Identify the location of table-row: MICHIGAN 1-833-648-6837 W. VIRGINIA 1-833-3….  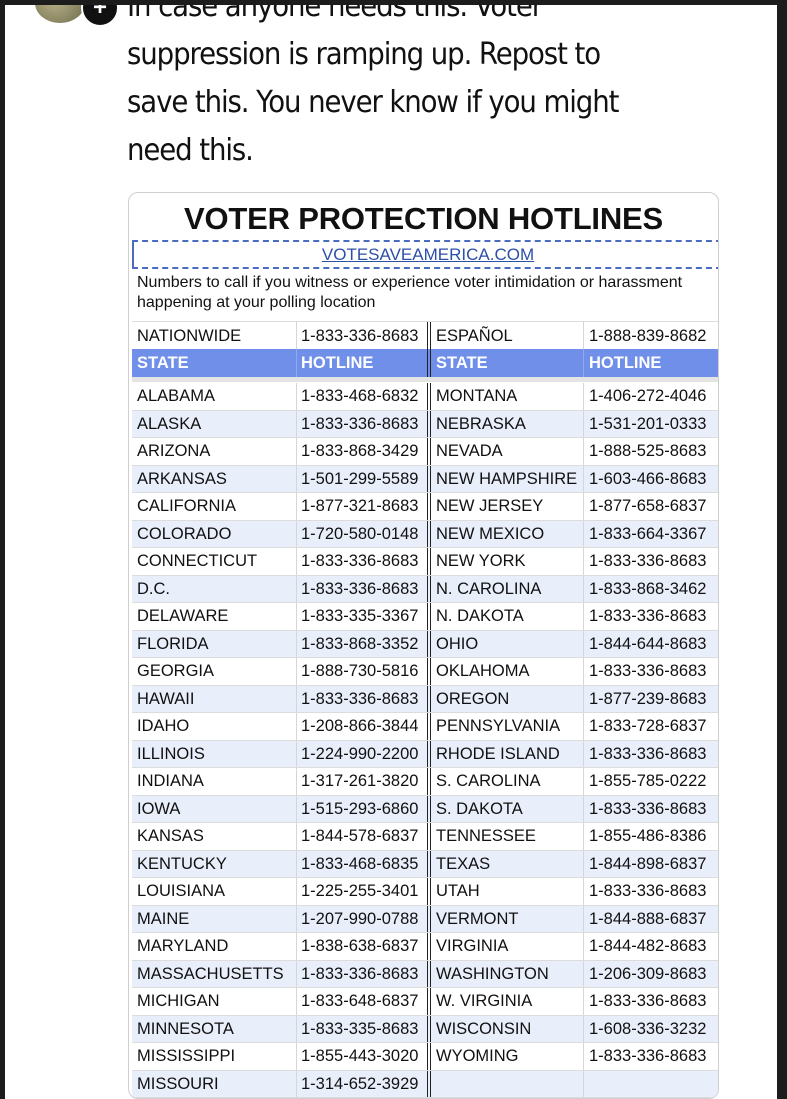
(425, 1002).